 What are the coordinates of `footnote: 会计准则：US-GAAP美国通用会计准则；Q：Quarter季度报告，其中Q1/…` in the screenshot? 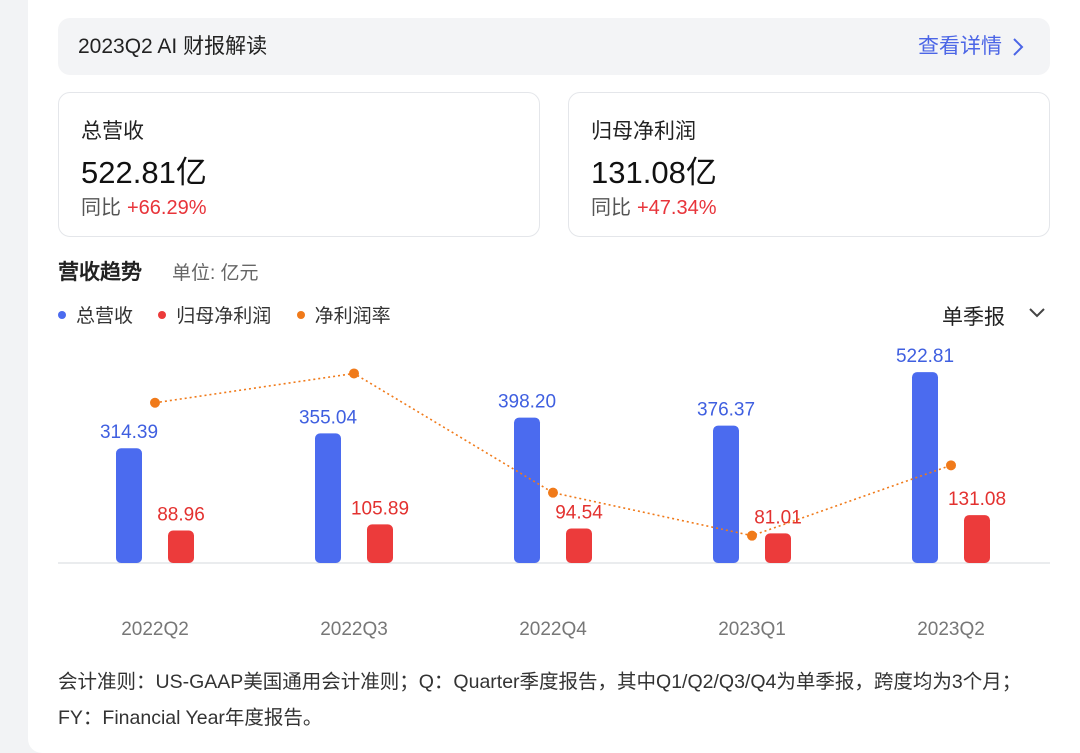 It's located at (540, 700).